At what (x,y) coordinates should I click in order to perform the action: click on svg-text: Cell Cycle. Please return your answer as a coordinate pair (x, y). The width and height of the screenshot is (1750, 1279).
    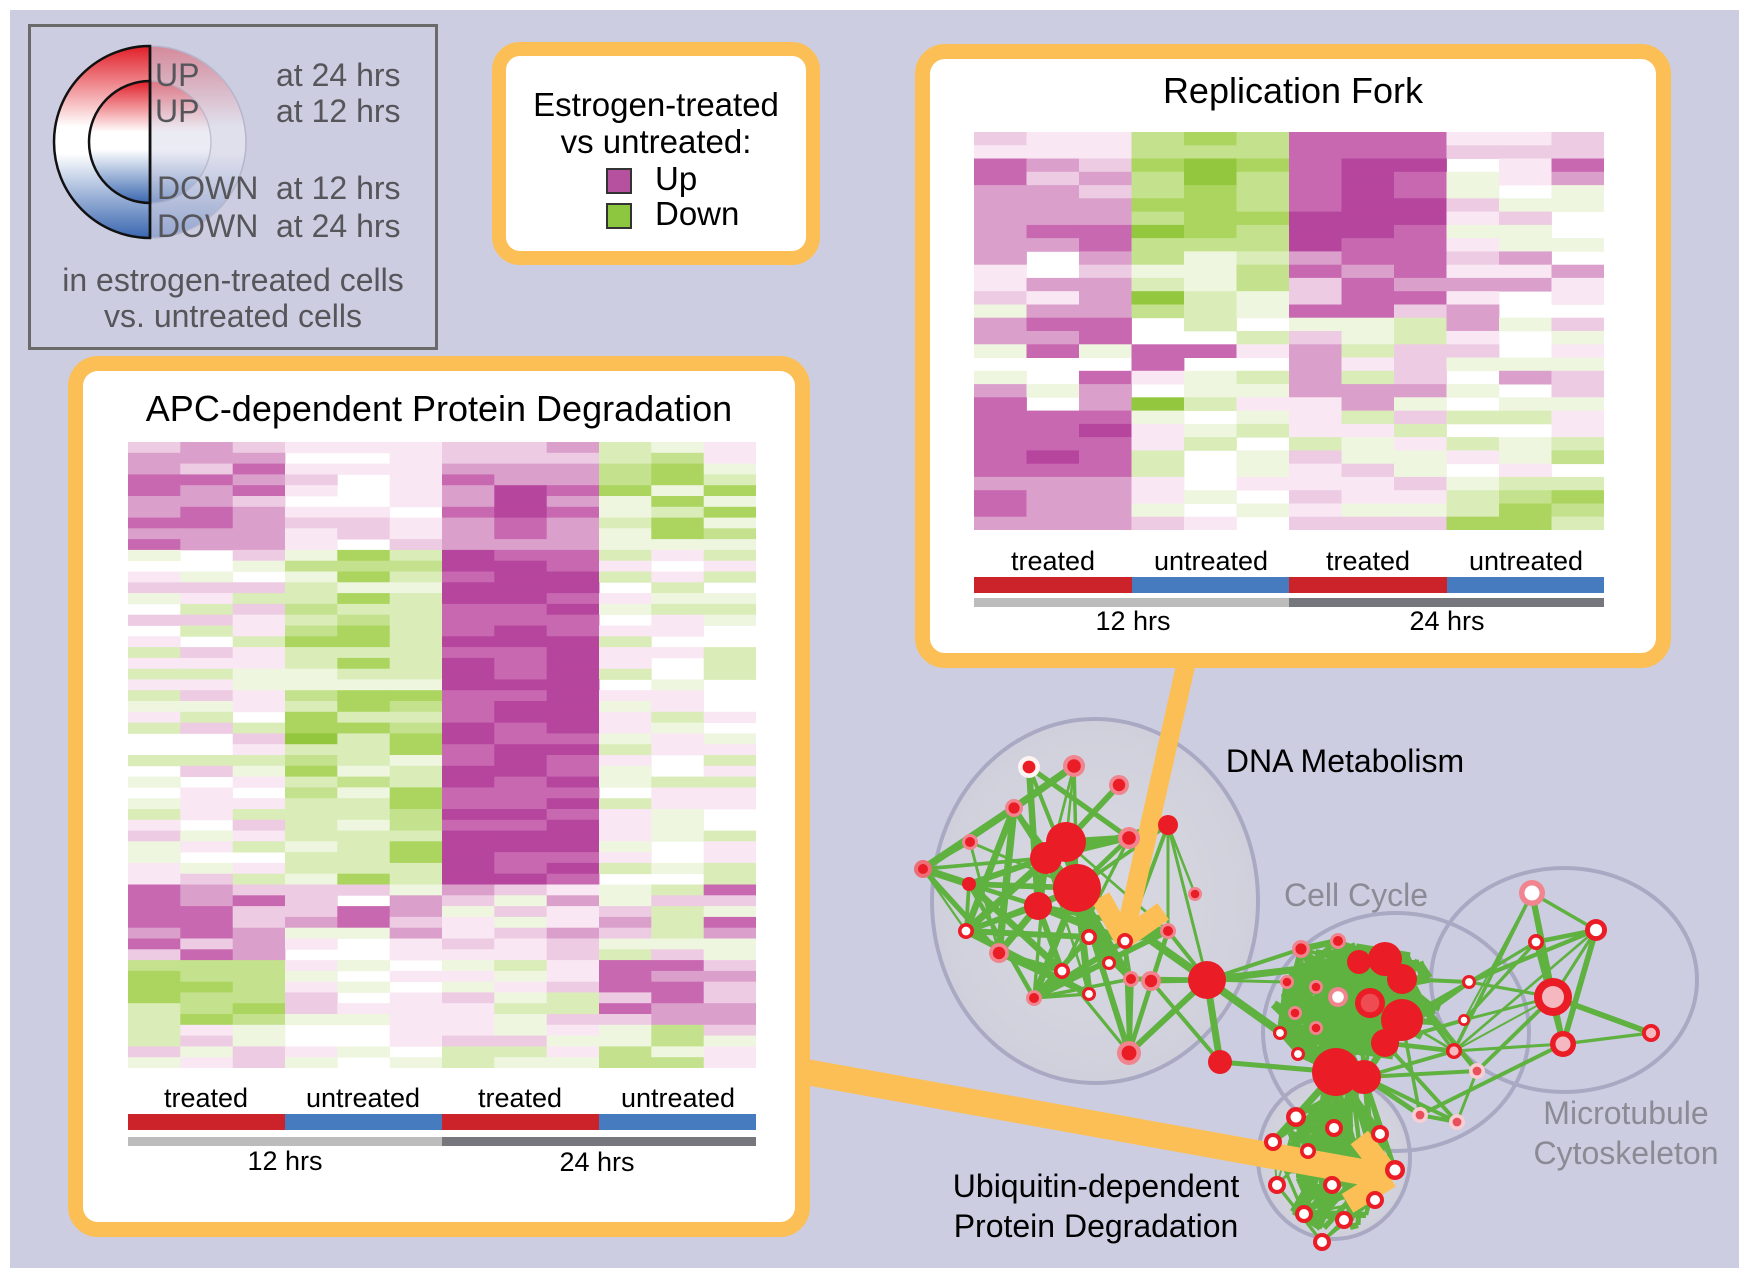
    Looking at the image, I should click on (1356, 895).